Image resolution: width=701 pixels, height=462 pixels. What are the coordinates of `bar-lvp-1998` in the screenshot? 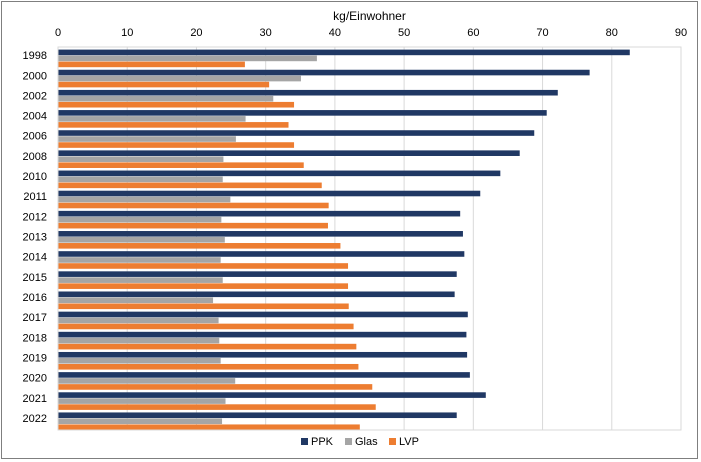 It's located at (151, 64).